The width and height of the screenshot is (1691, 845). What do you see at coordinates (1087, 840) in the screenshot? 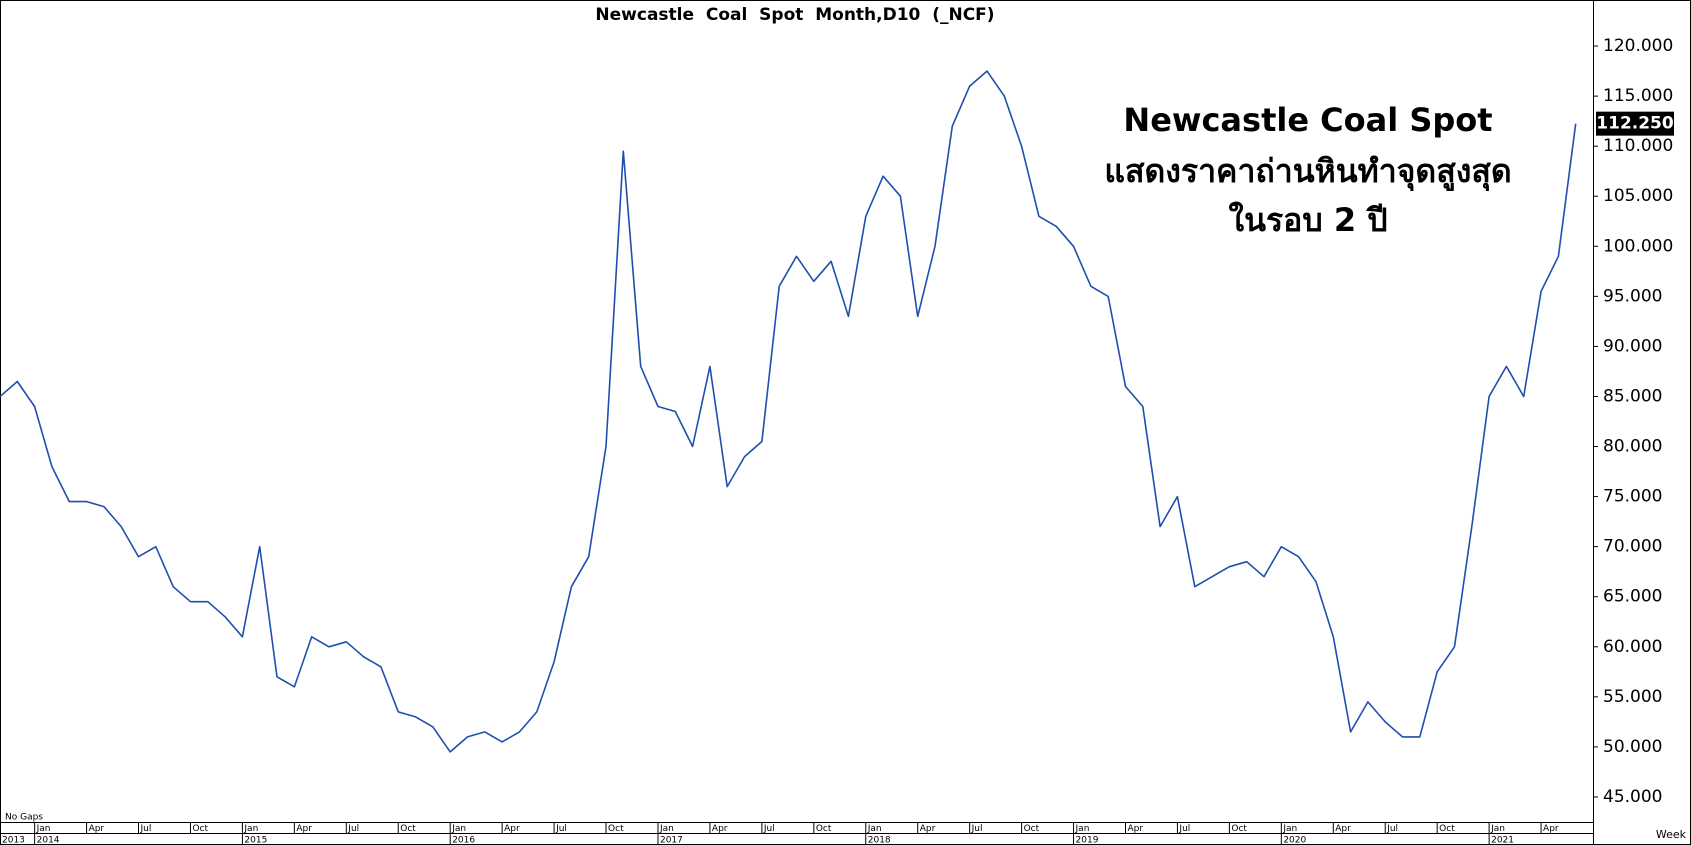
I see `year-tick-label: 2019` at bounding box center [1087, 840].